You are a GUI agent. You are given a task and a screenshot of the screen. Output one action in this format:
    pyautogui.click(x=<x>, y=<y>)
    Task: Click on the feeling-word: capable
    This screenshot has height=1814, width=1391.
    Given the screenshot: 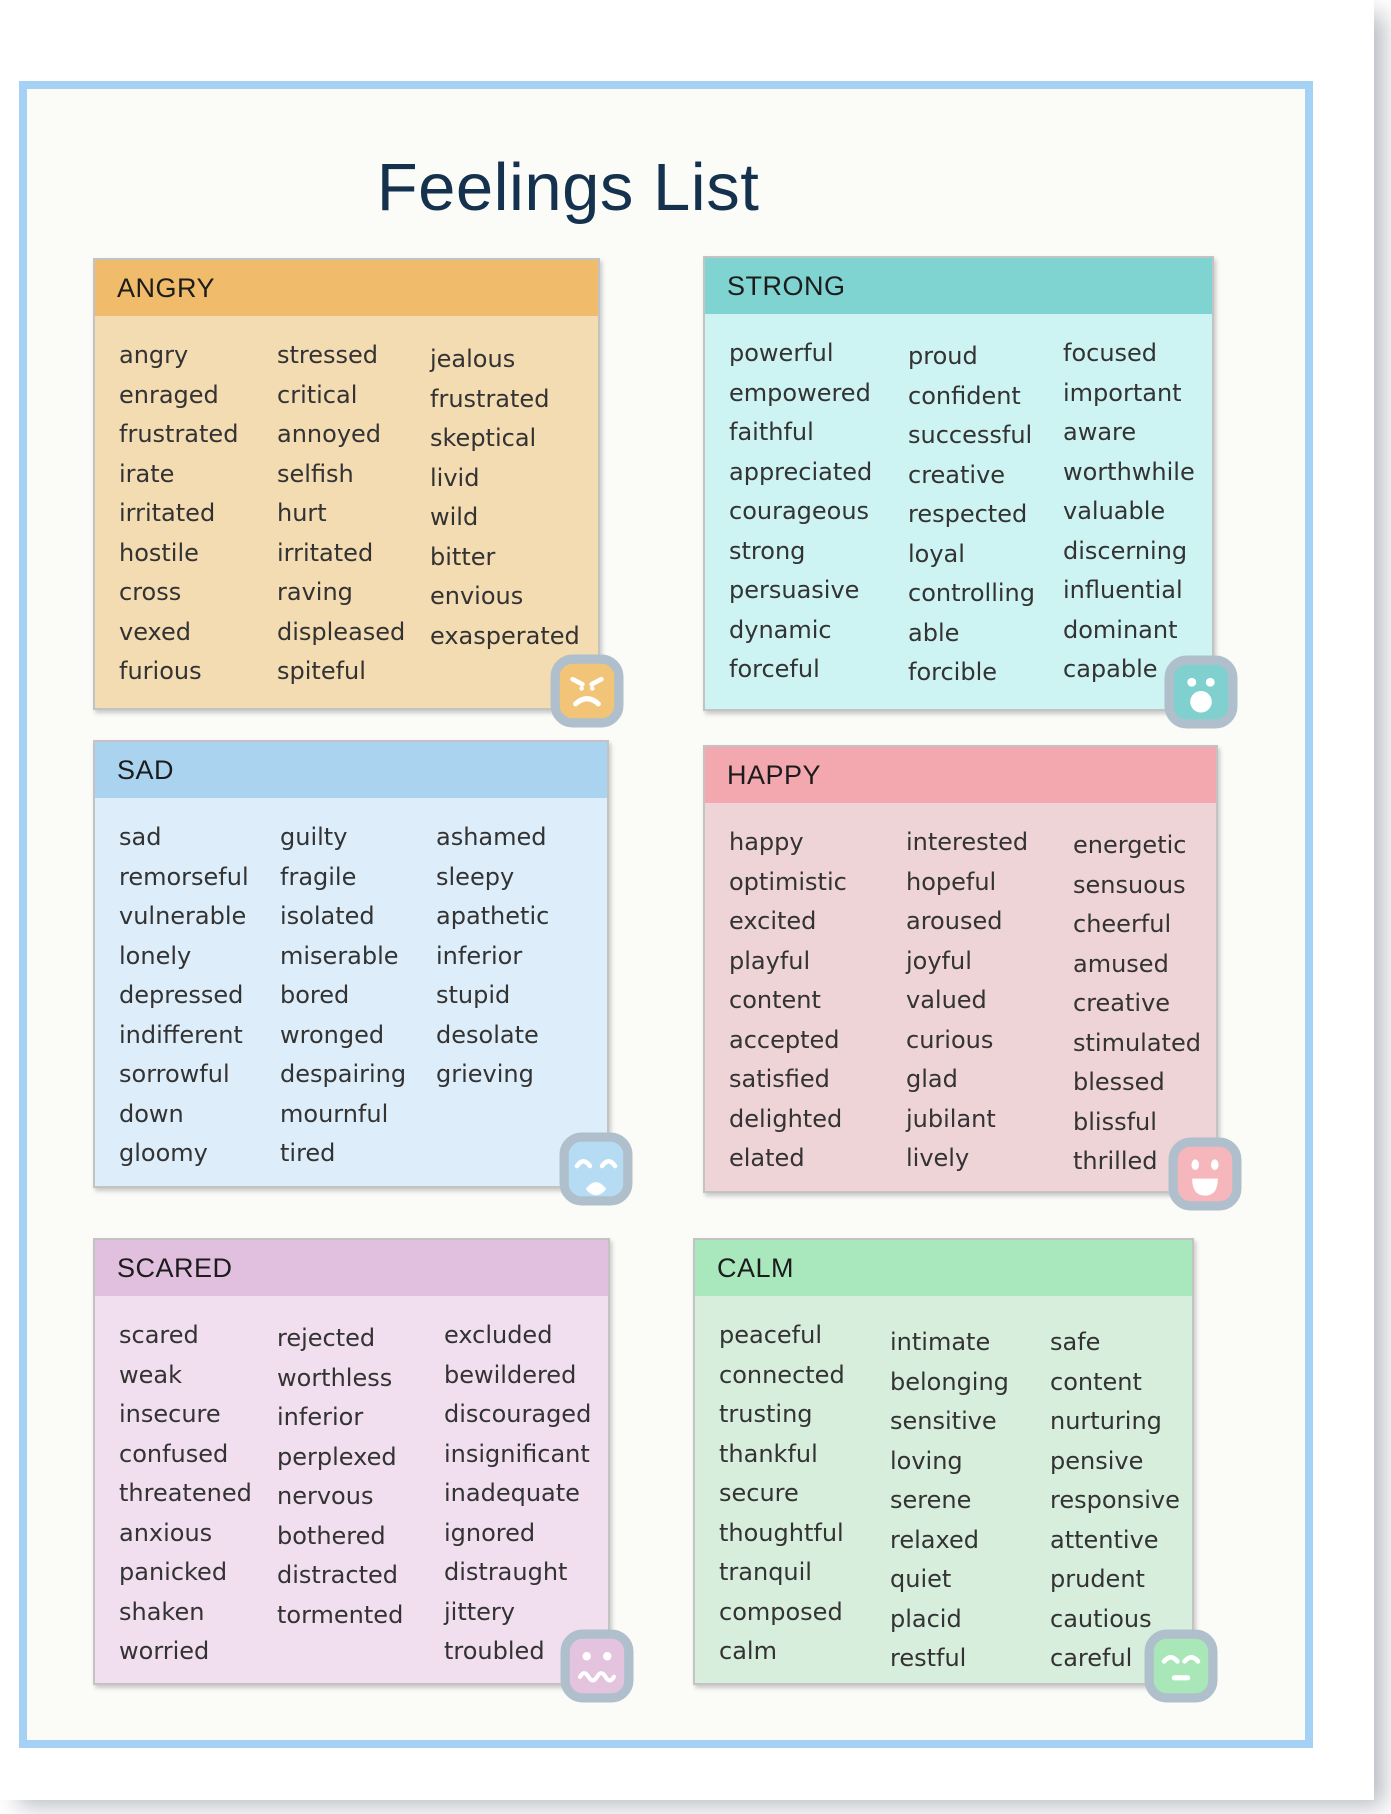 What is the action you would take?
    pyautogui.click(x=1110, y=669)
    